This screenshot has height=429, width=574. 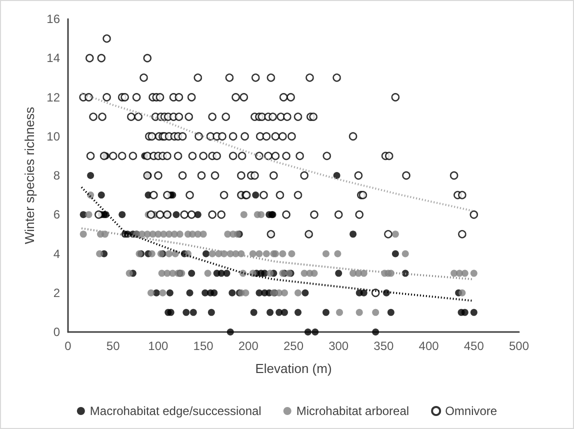 What do you see at coordinates (68, 346) in the screenshot?
I see `x-tick-label: 0` at bounding box center [68, 346].